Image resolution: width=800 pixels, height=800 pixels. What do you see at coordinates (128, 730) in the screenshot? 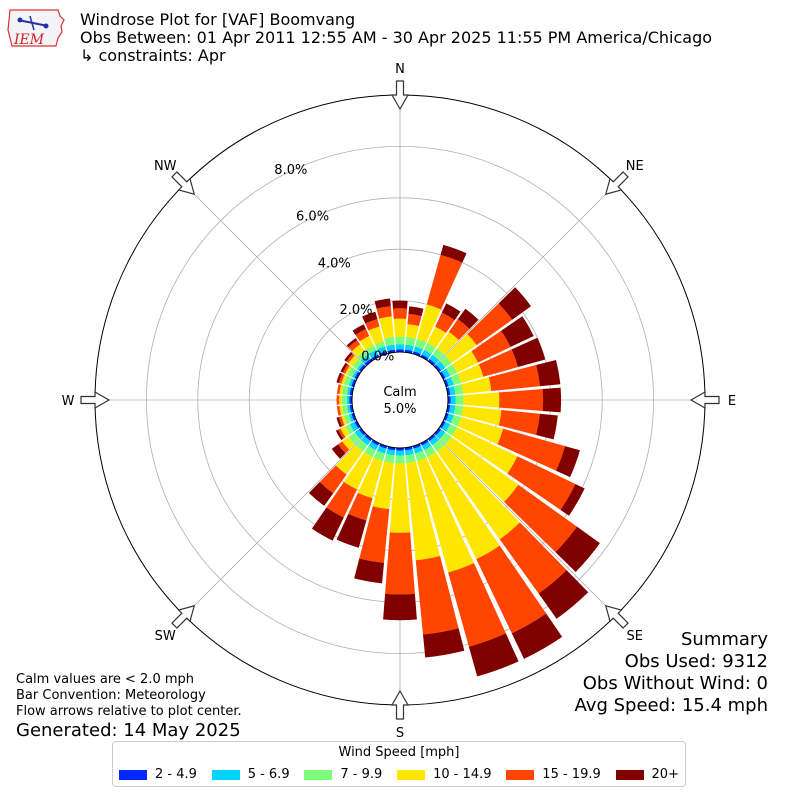
I see `generated-date: Generated: 14 May 2025` at bounding box center [128, 730].